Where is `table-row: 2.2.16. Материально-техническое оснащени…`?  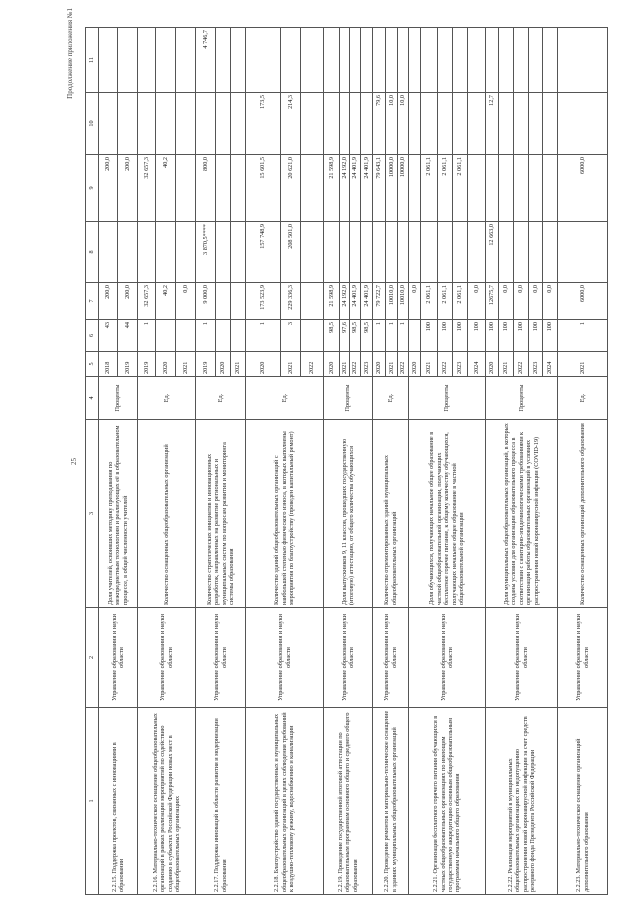 table-row: 2.2.16. Материально-техническое оснащени… is located at coordinates (166, 461).